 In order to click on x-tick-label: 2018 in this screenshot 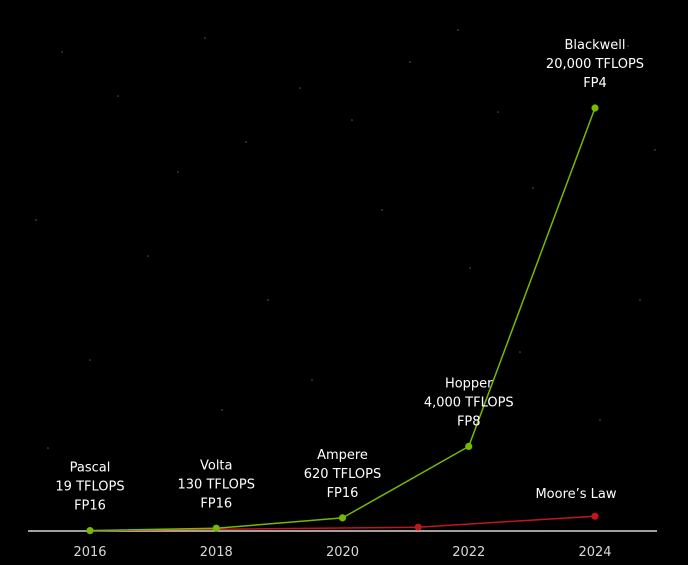, I will do `click(216, 552)`.